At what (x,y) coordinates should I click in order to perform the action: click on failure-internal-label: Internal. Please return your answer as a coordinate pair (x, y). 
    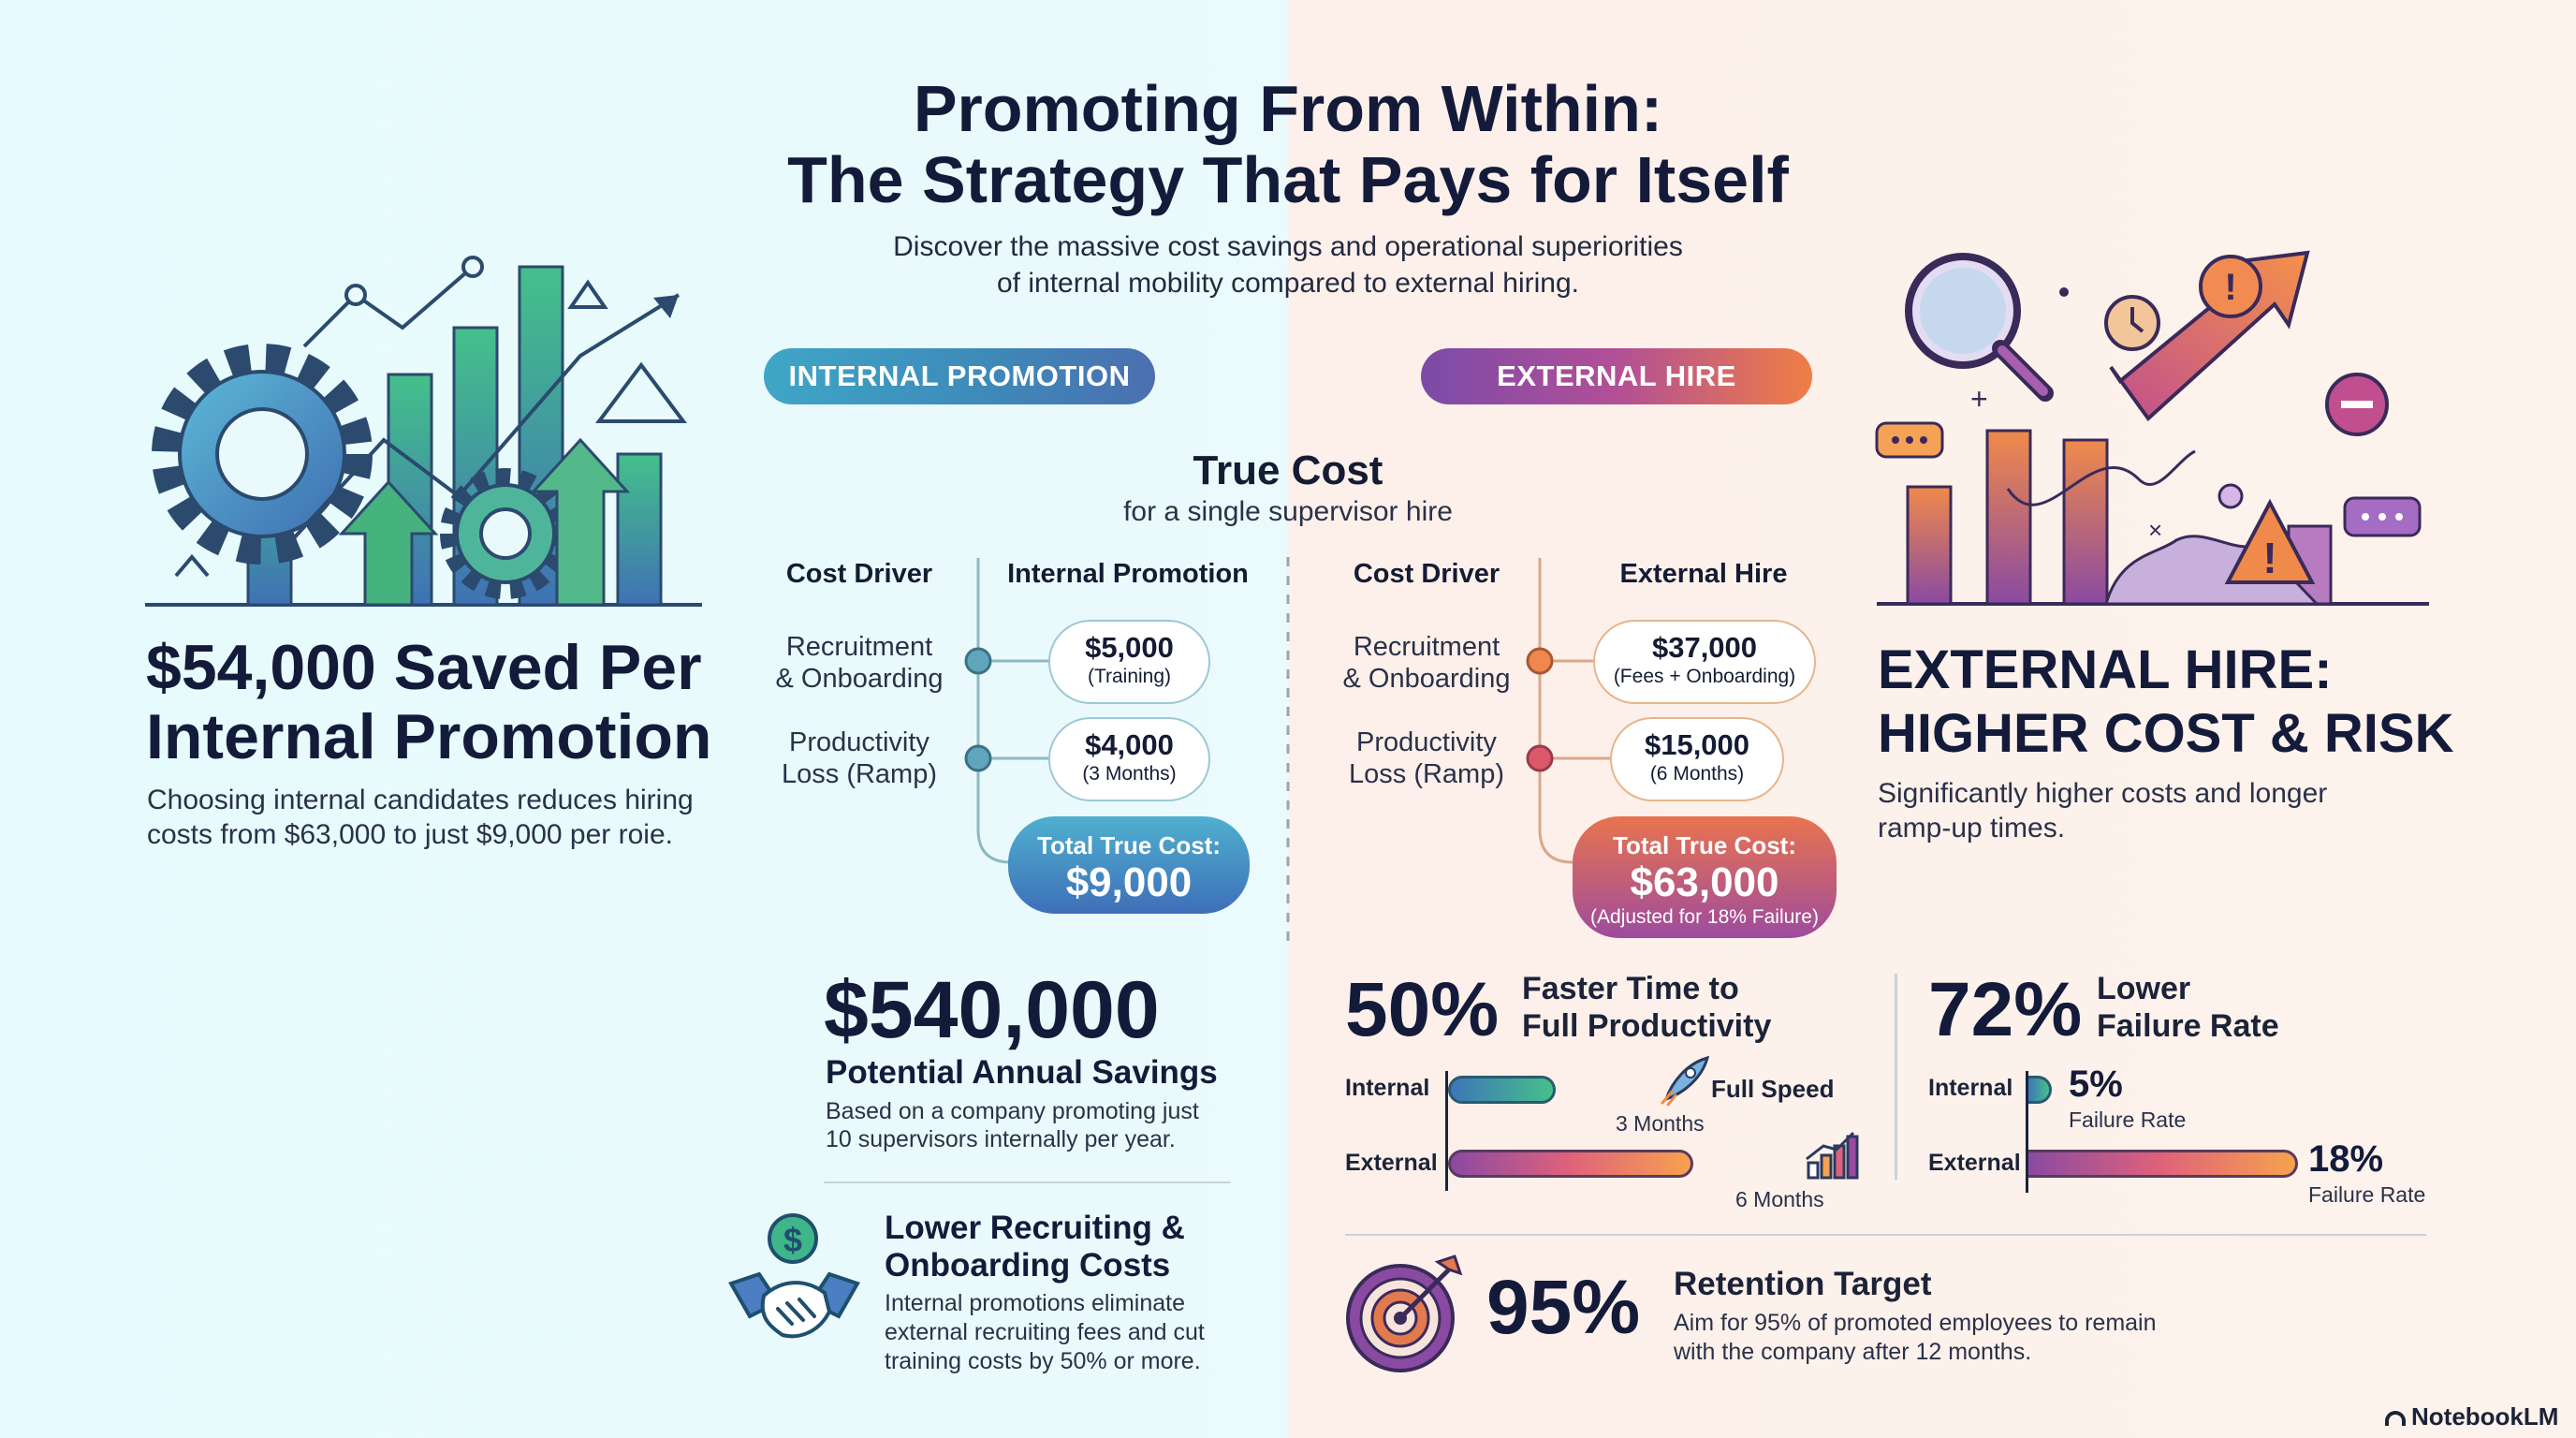
    Looking at the image, I should click on (1970, 1088).